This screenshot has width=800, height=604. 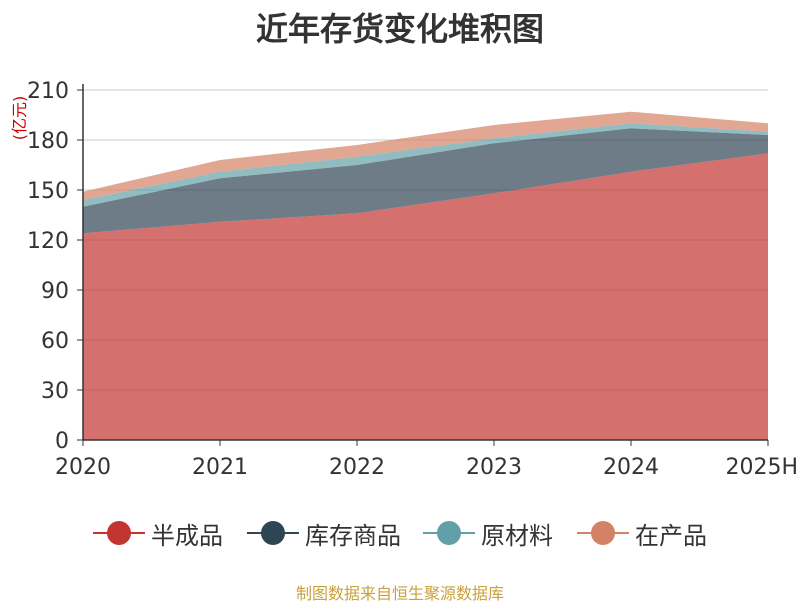 I want to click on x-tick-label: 2023, so click(x=494, y=467).